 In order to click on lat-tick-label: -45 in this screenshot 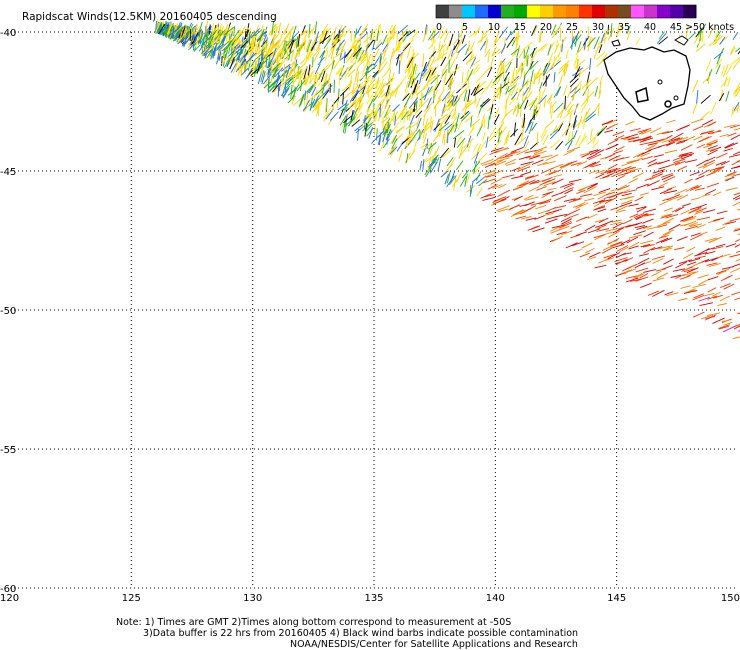, I will do `click(8, 172)`.